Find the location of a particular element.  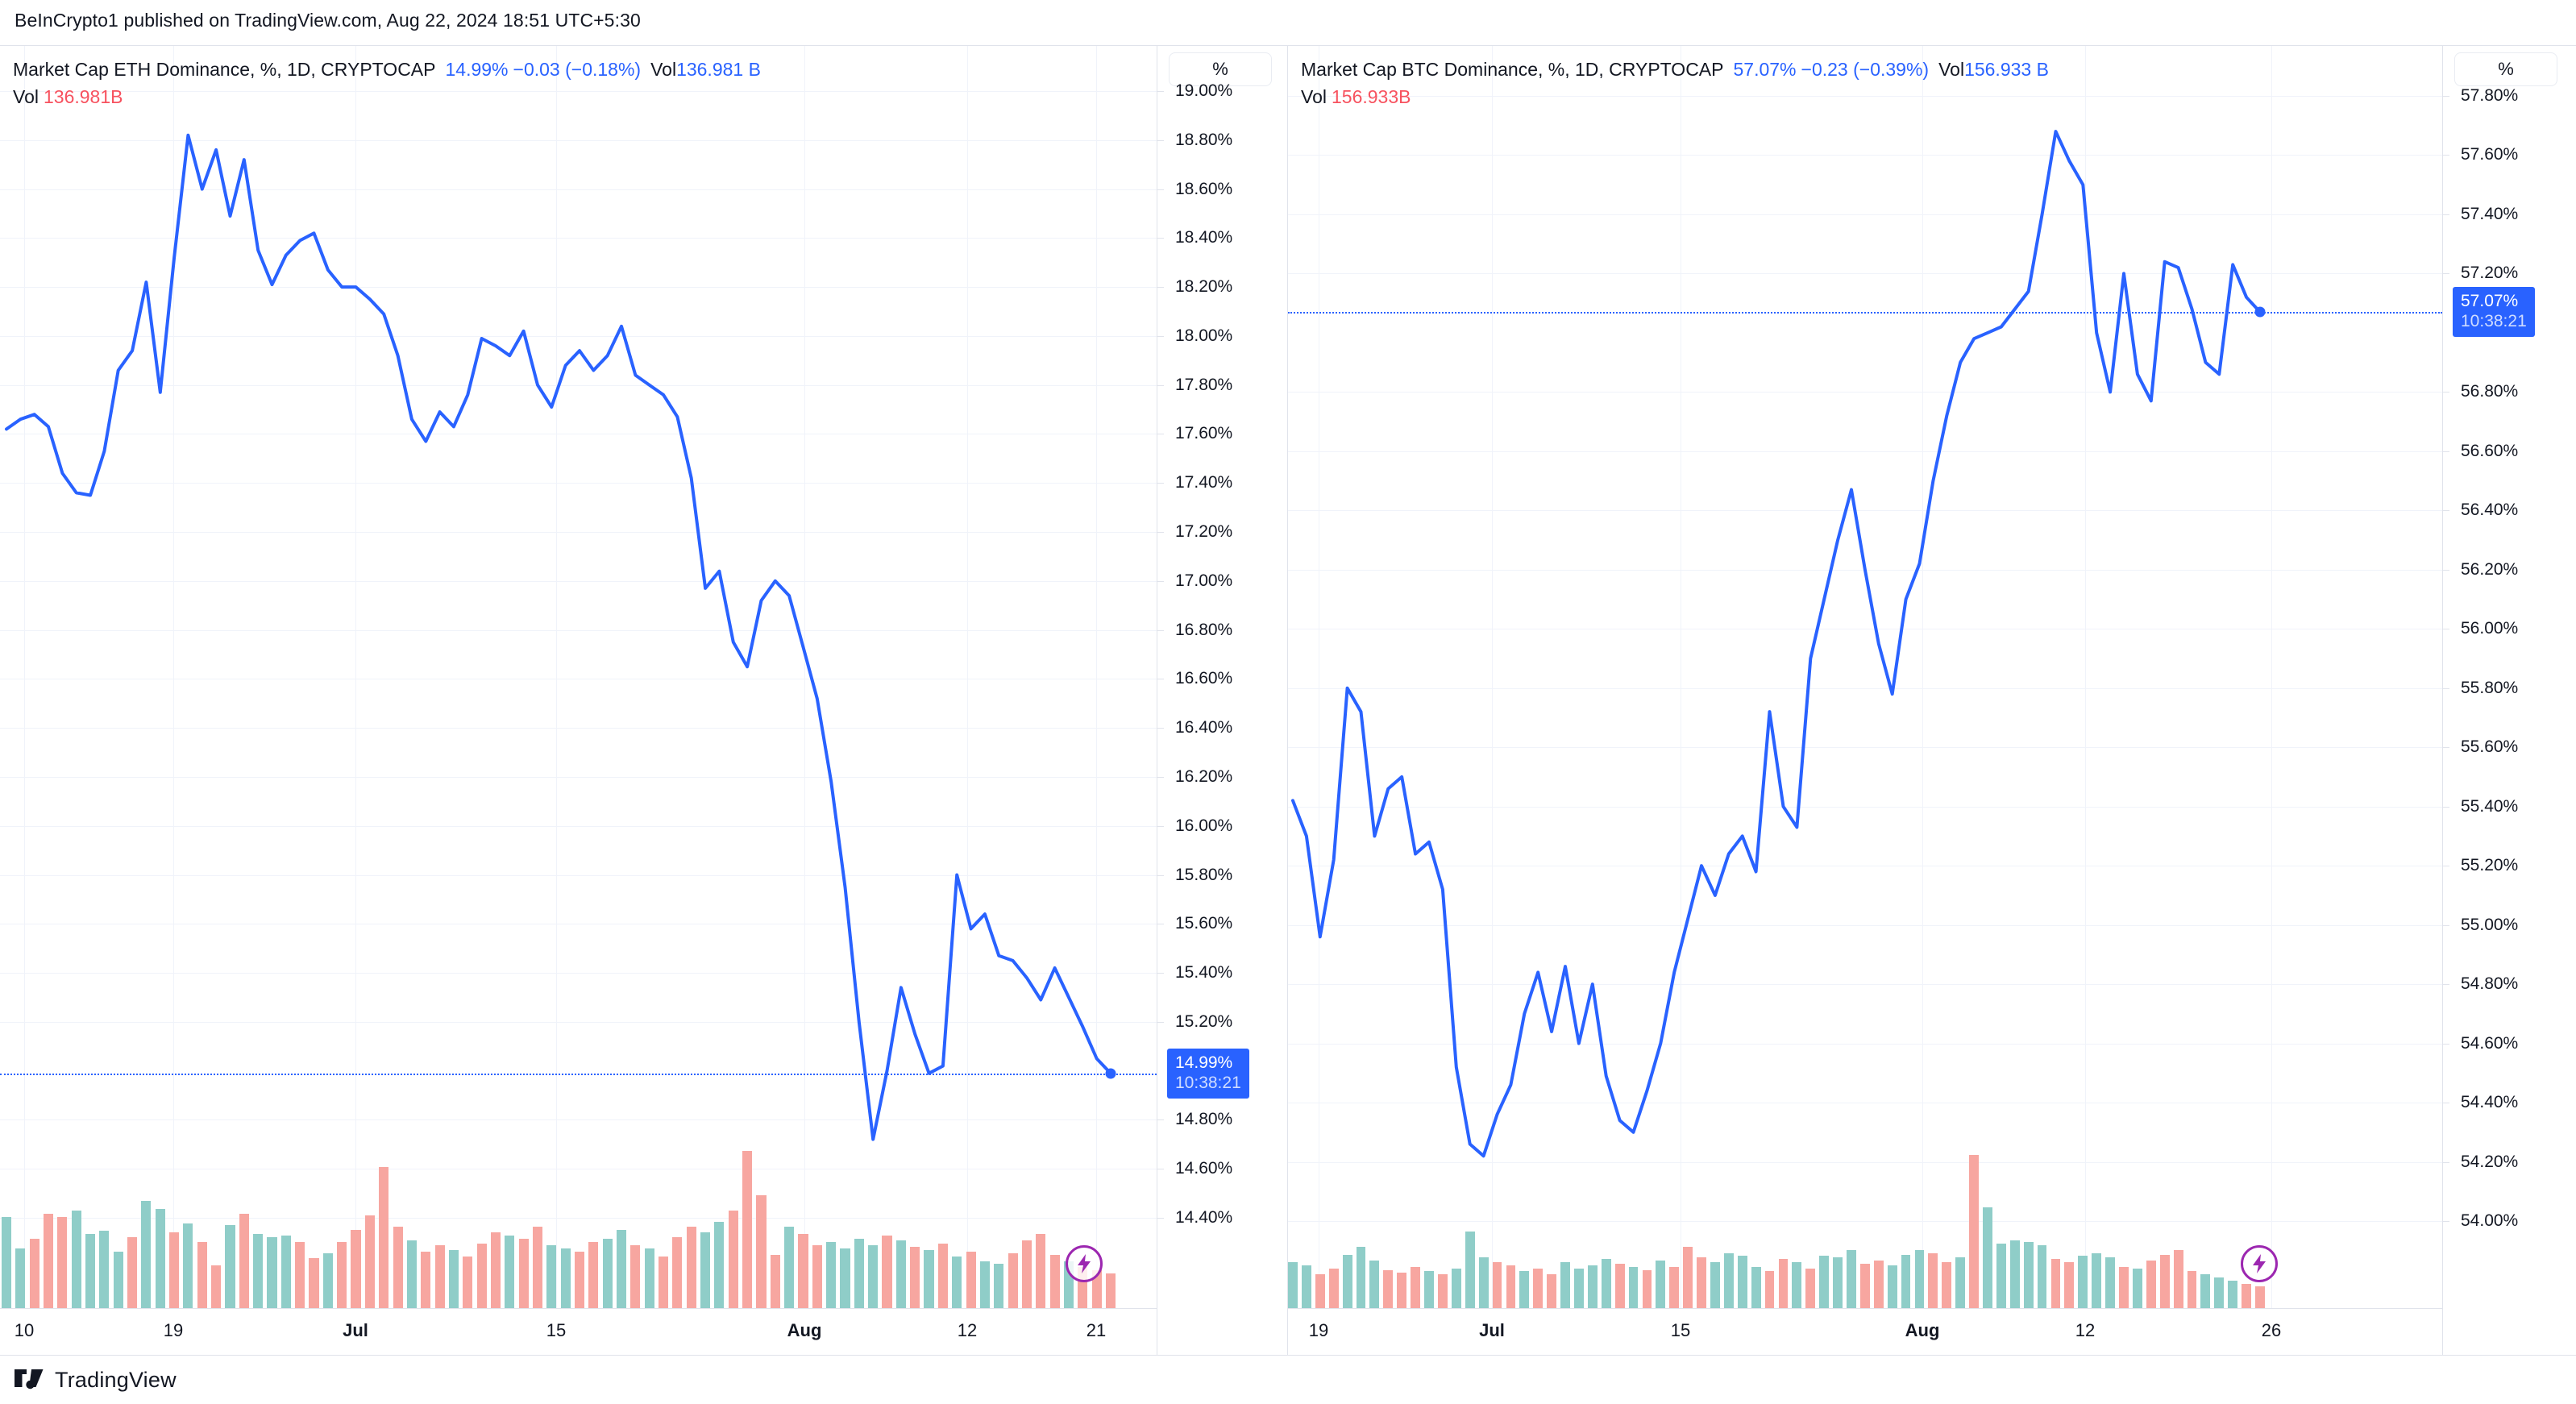

time-axis-label: 19 is located at coordinates (1318, 1330).